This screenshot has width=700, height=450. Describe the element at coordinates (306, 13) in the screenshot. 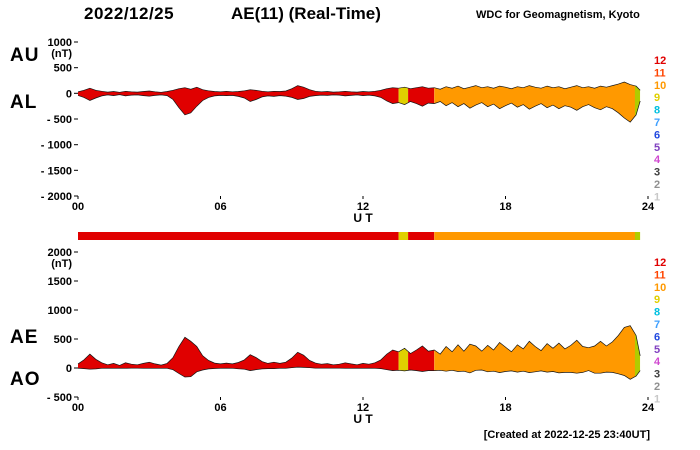

I see `page-title: AE(11) (Real-Time)` at that location.